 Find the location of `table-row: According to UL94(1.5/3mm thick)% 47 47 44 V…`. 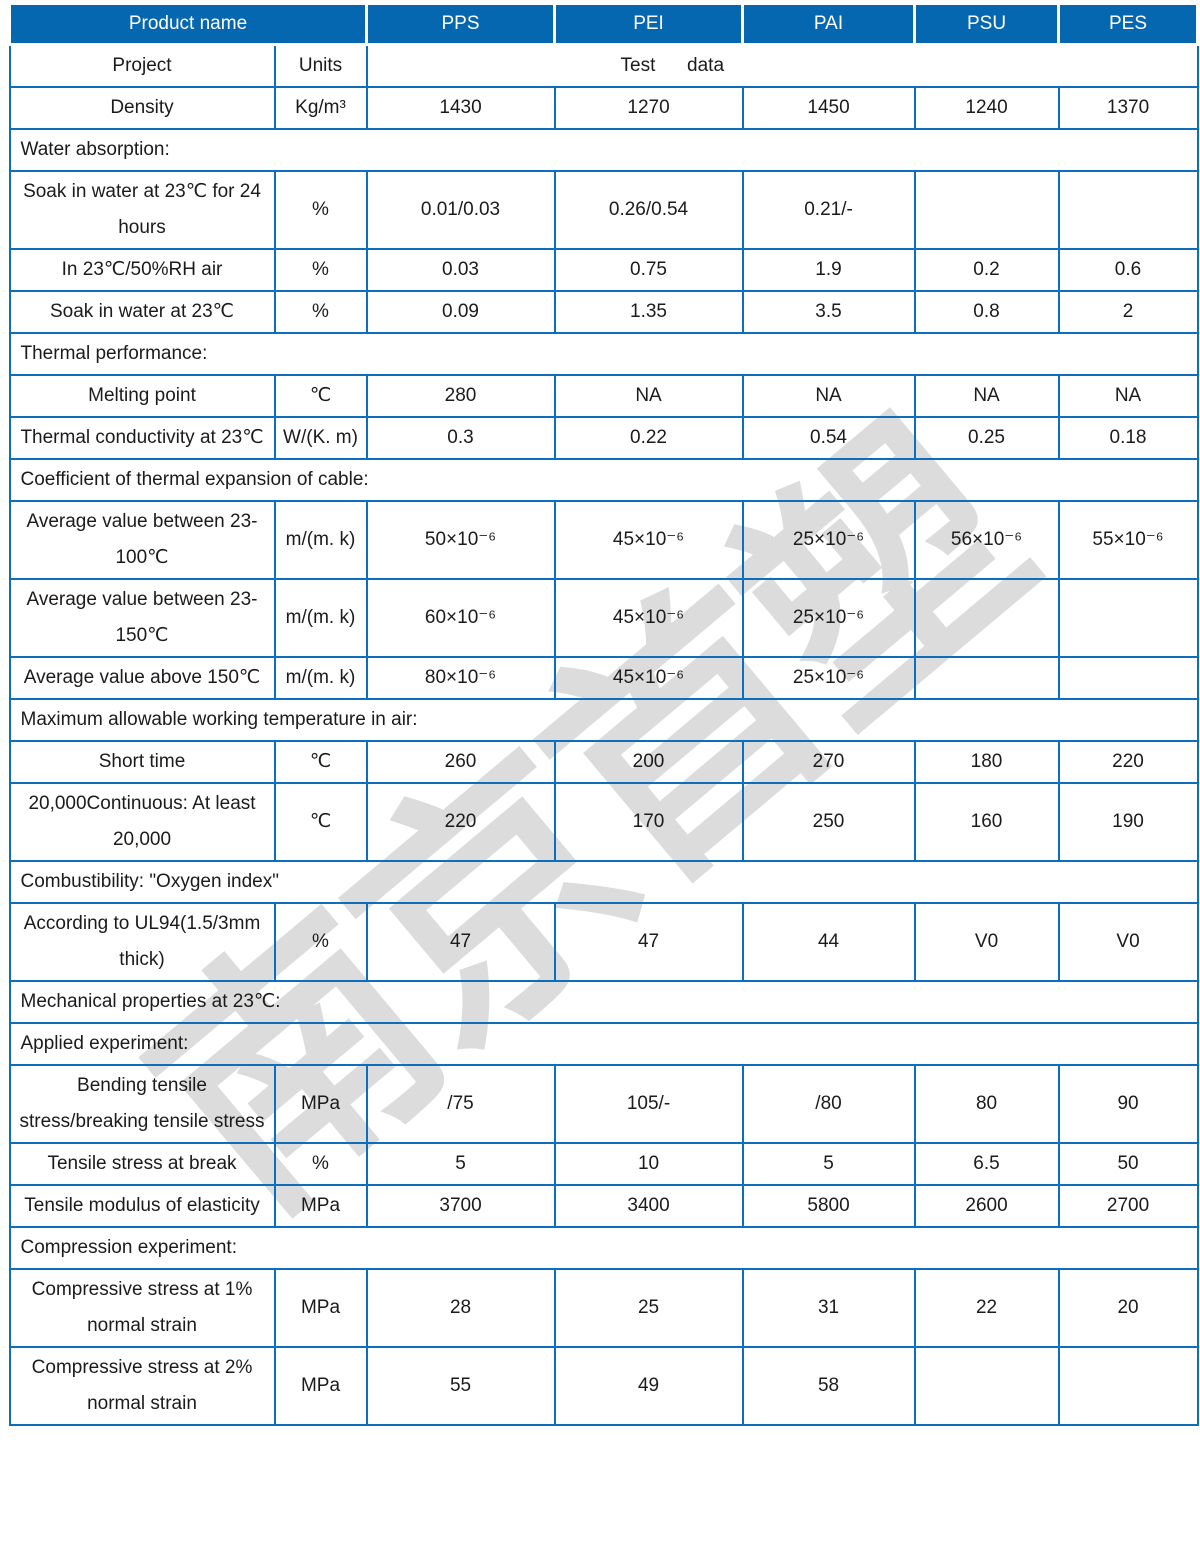

table-row: According to UL94(1.5/3mm thick)% 47 47 44 V… is located at coordinates (603, 942).